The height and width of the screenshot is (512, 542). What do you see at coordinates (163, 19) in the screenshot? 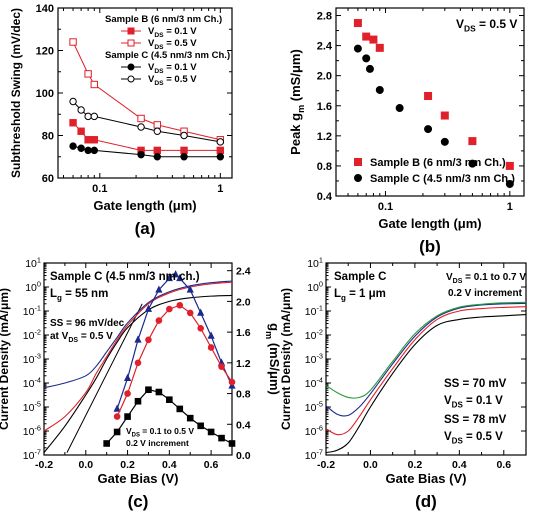
I see `legend-header: Sample B (6 nm/3 nm Ch.)` at bounding box center [163, 19].